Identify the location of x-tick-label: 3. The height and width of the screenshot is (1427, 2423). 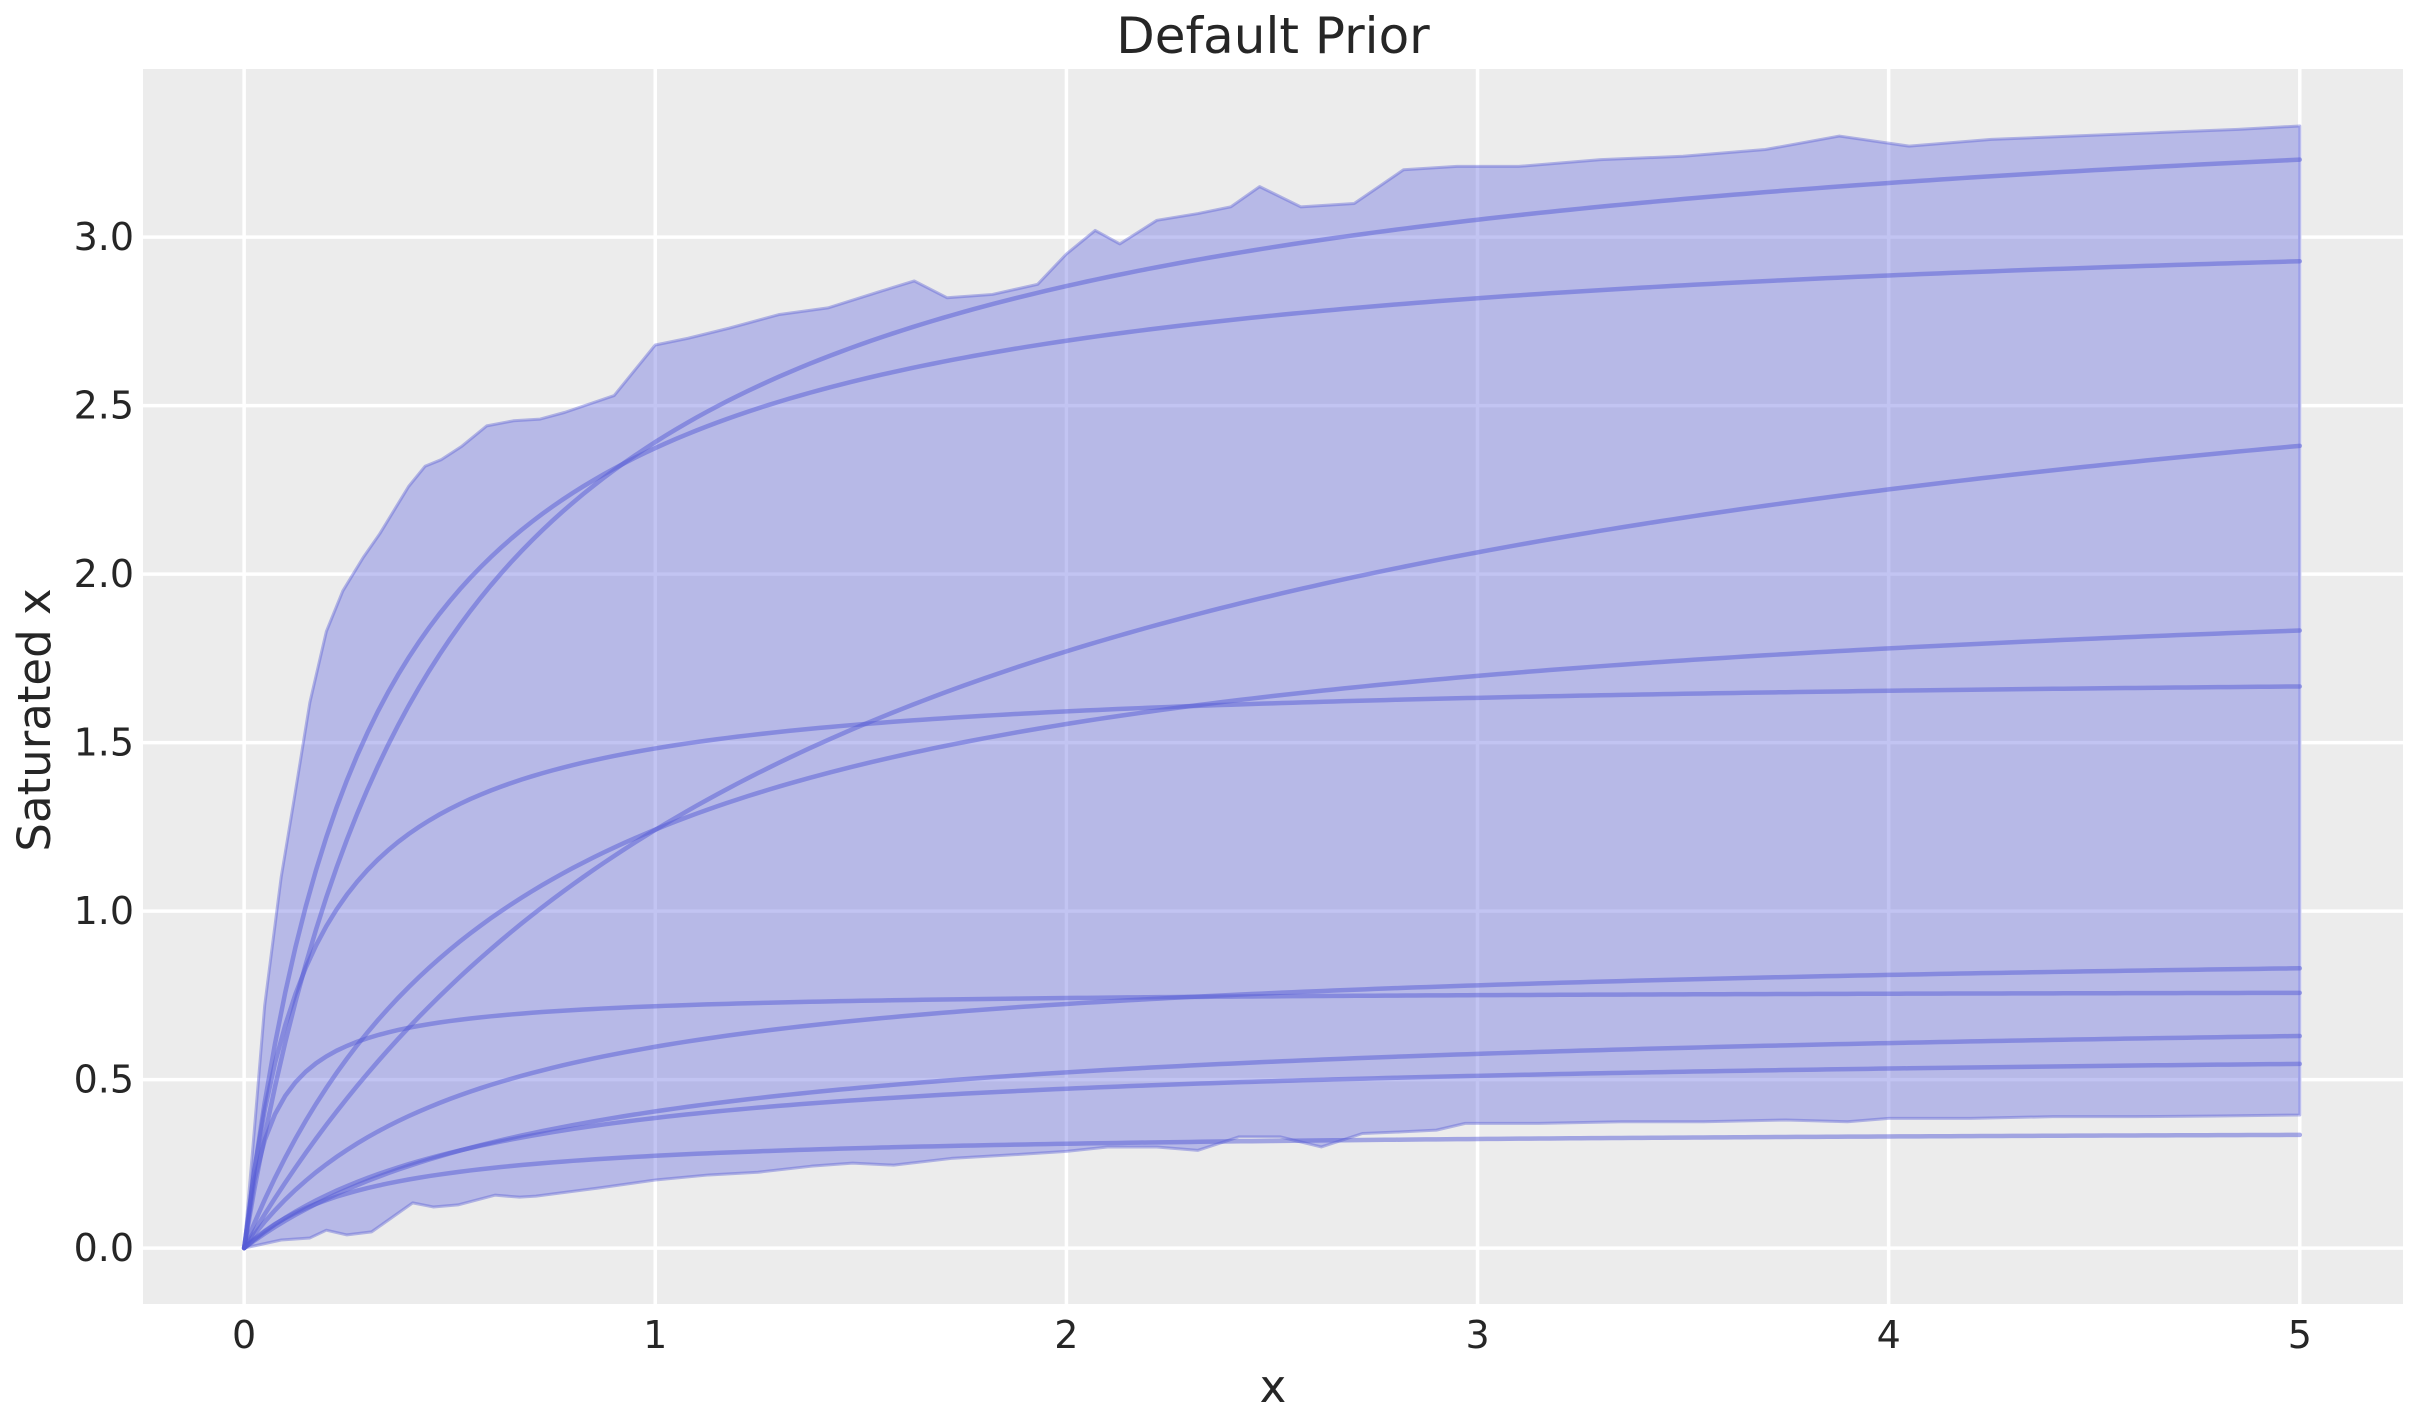
(1477, 1335).